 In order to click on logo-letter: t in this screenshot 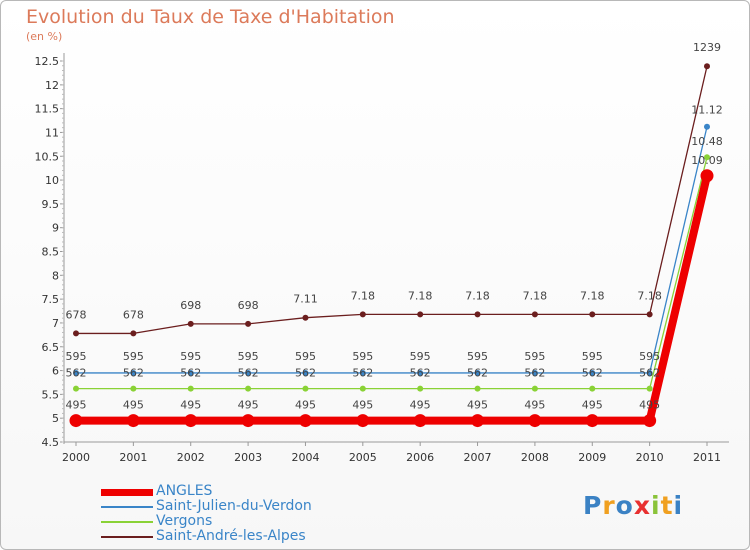, I will do `click(667, 505)`.